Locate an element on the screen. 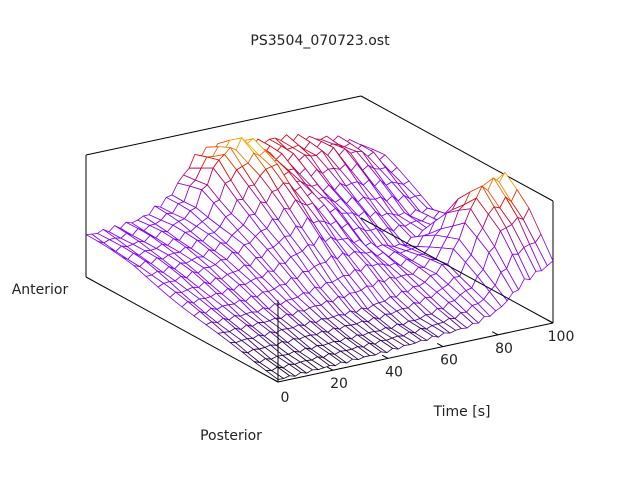 The width and height of the screenshot is (640, 480). x-tick-label: 40 is located at coordinates (394, 372).